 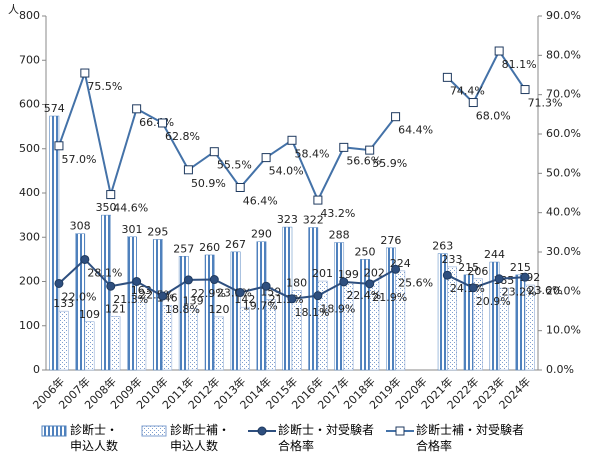 What do you see at coordinates (94, 438) in the screenshot?
I see `legend-label: 診断士・ 申込人数` at bounding box center [94, 438].